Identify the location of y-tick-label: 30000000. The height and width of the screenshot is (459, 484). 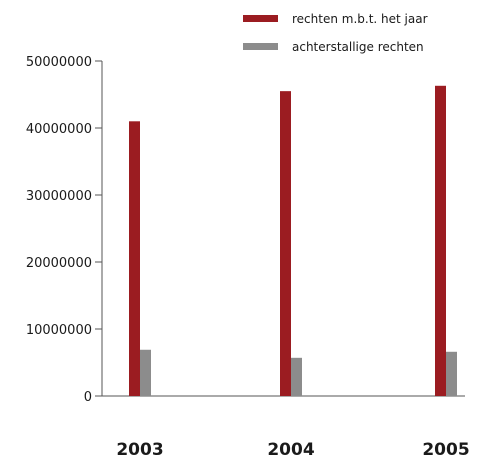
(59, 196).